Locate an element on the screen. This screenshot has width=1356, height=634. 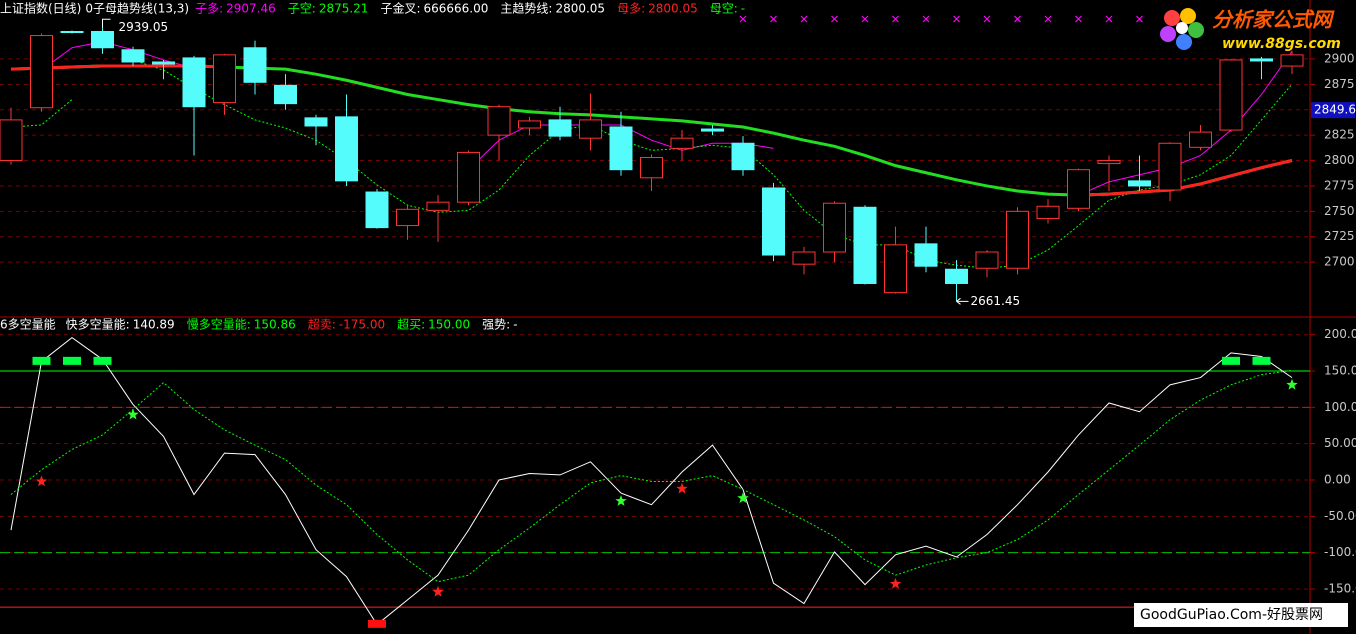
status-text: -175.00 is located at coordinates (362, 325).